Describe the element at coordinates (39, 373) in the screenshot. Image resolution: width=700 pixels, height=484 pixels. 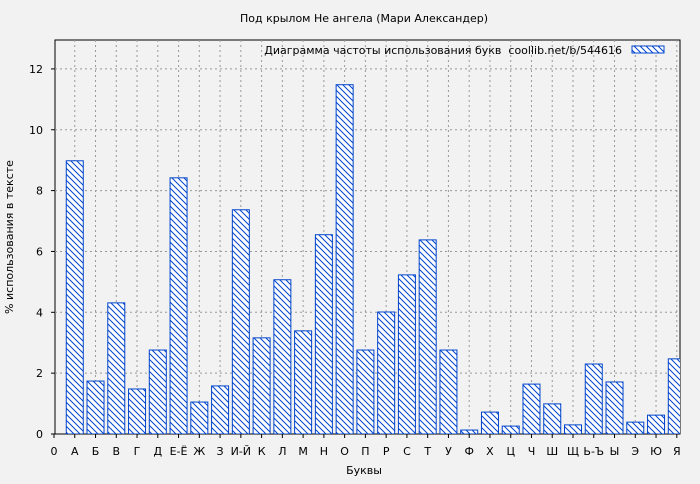
I see `y-tick-label: 2` at that location.